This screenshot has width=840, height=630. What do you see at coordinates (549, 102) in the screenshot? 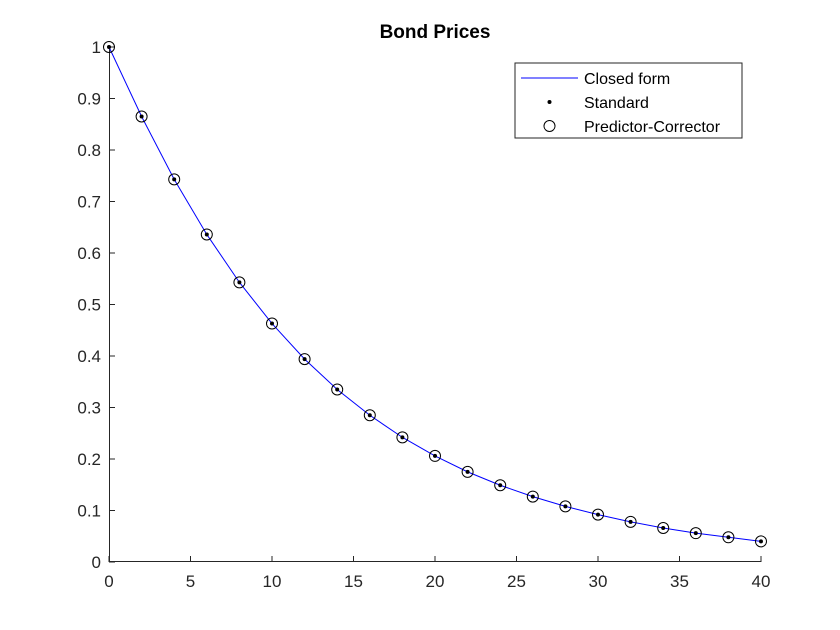
I see `legend-standard-swatch` at bounding box center [549, 102].